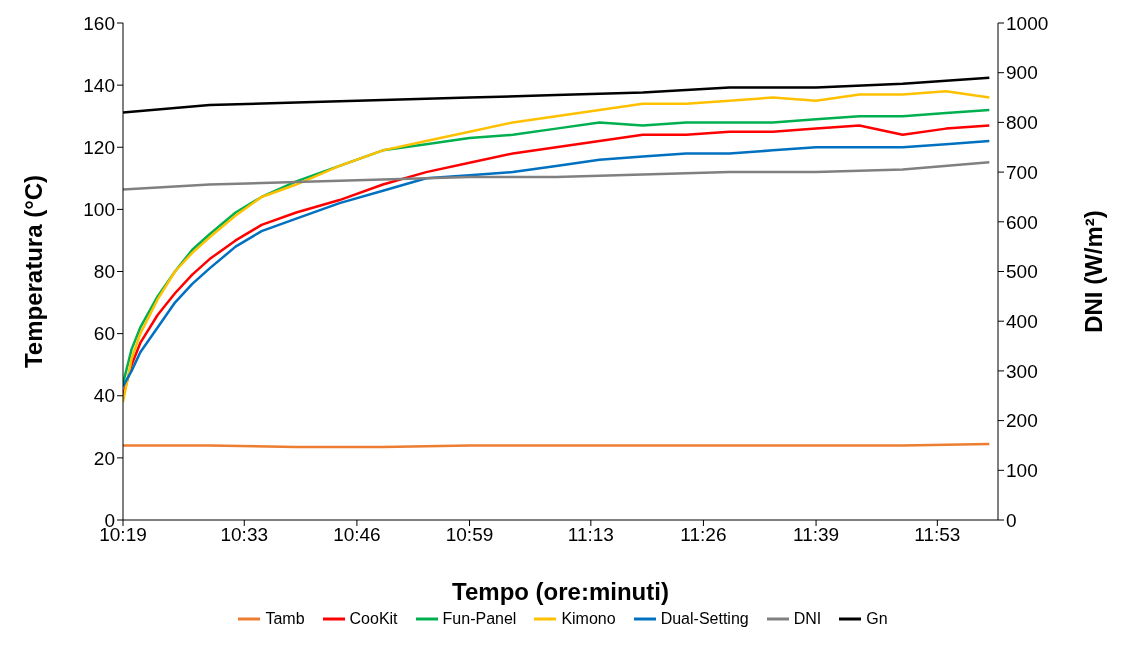 Image resolution: width=1133 pixels, height=651 pixels. Describe the element at coordinates (1022, 471) in the screenshot. I see `y2-tick-label: 100` at that location.